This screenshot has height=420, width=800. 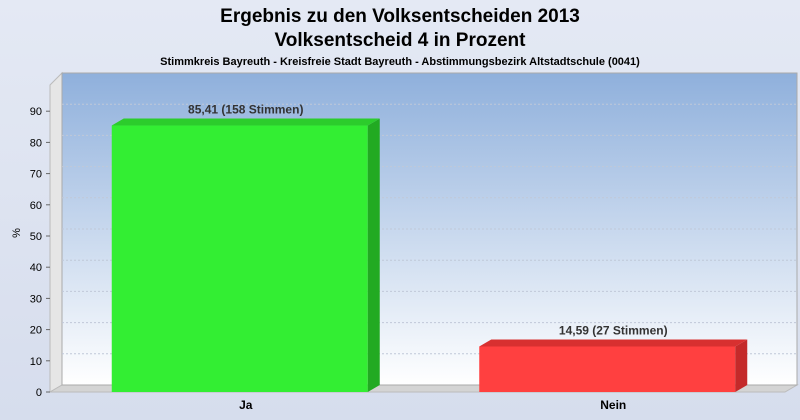 What do you see at coordinates (36, 175) in the screenshot?
I see `y-tick-label: 70` at bounding box center [36, 175].